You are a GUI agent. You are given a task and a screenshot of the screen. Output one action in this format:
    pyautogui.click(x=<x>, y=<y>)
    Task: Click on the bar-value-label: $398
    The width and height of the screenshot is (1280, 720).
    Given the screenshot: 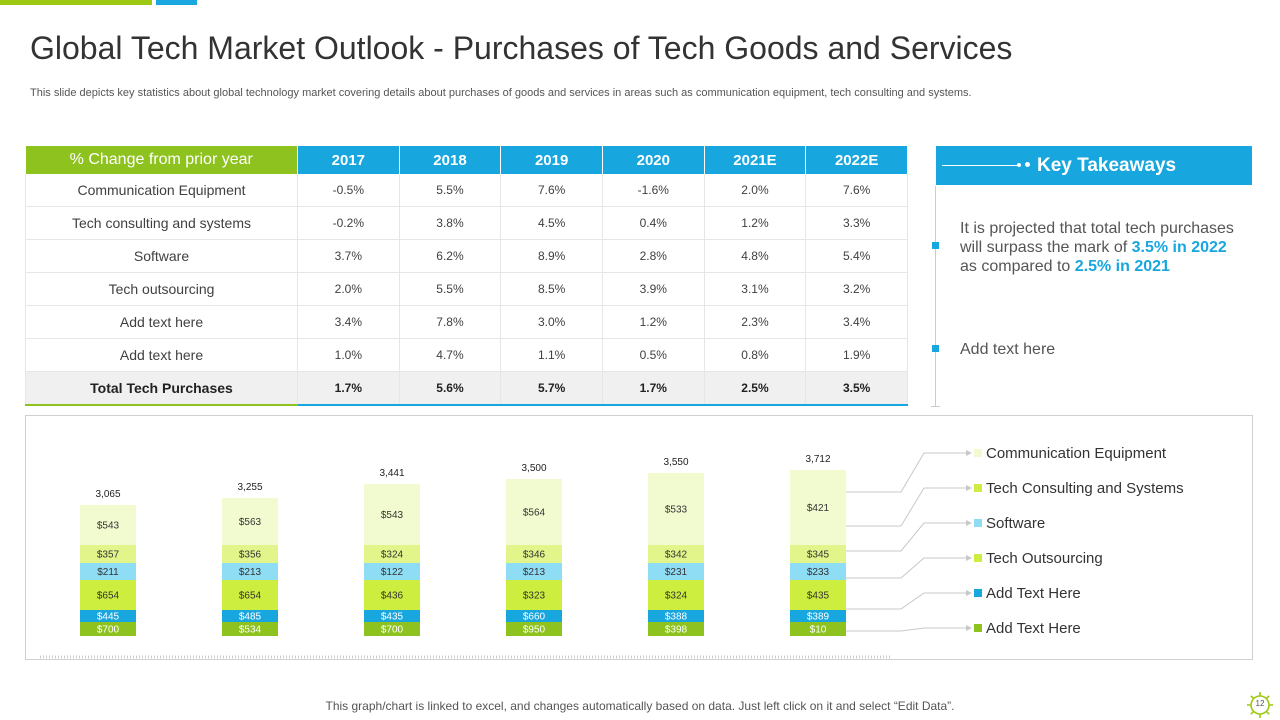 What is the action you would take?
    pyautogui.click(x=676, y=630)
    